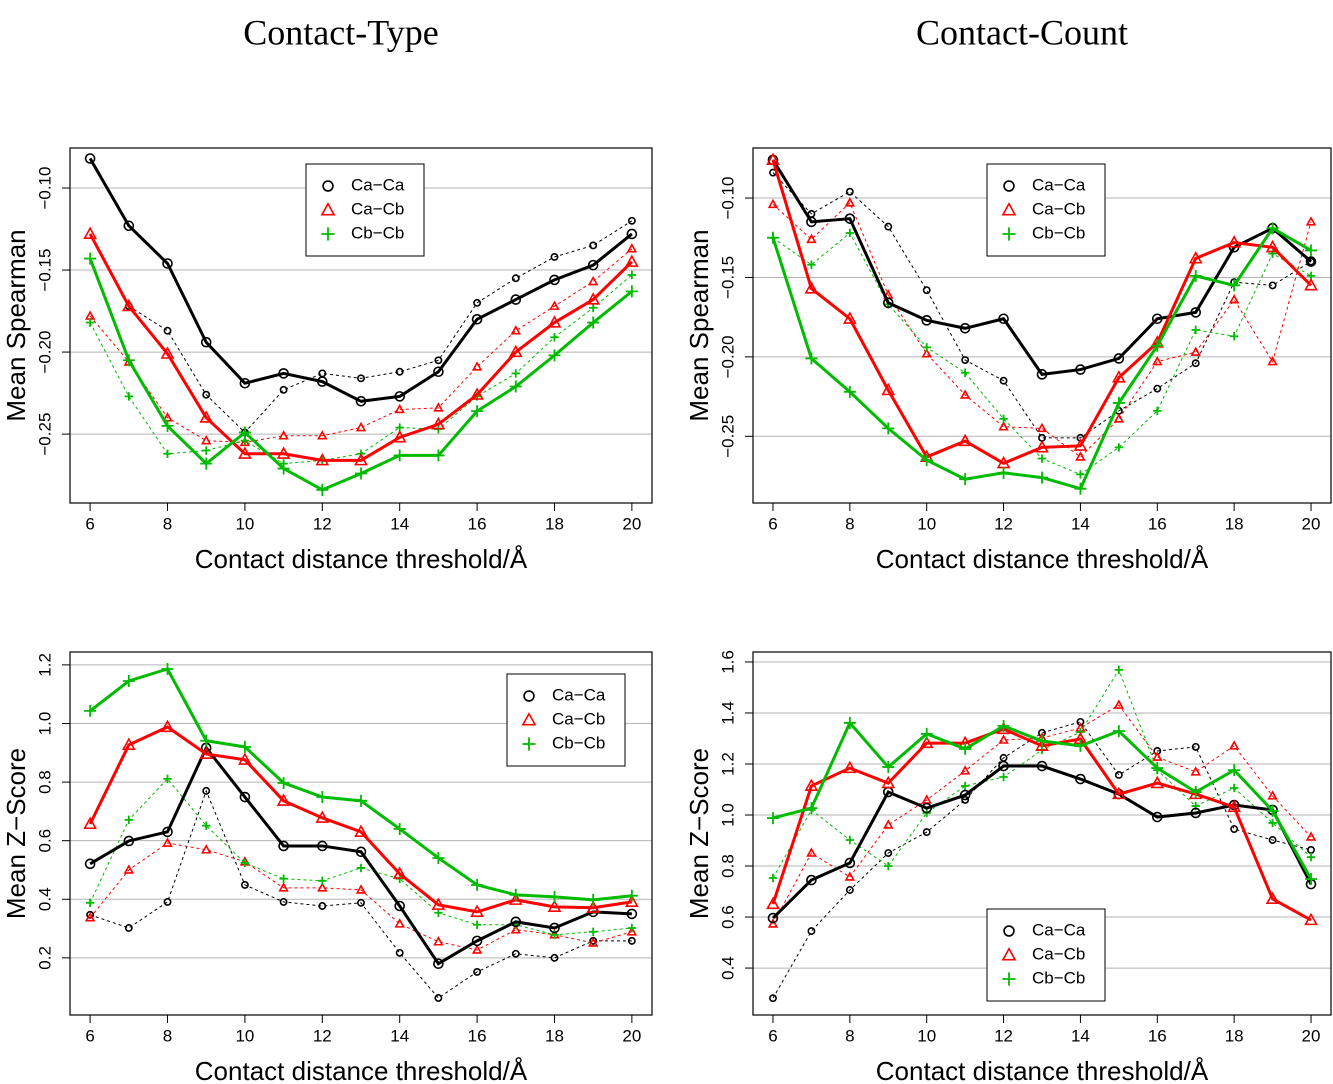  I want to click on x-tick-label: 18, so click(1234, 1035).